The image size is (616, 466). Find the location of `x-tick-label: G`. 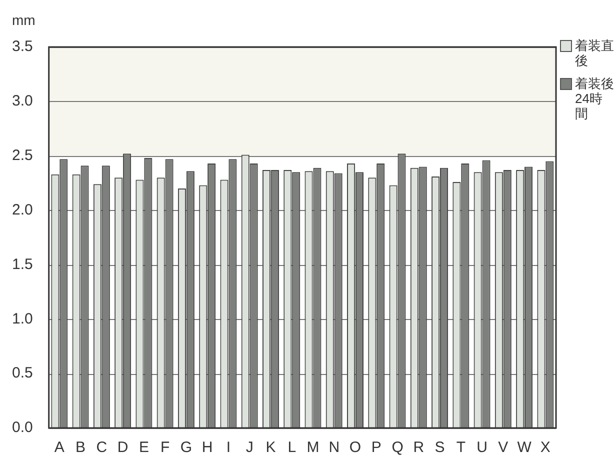

x-tick-label: G is located at coordinates (186, 447).